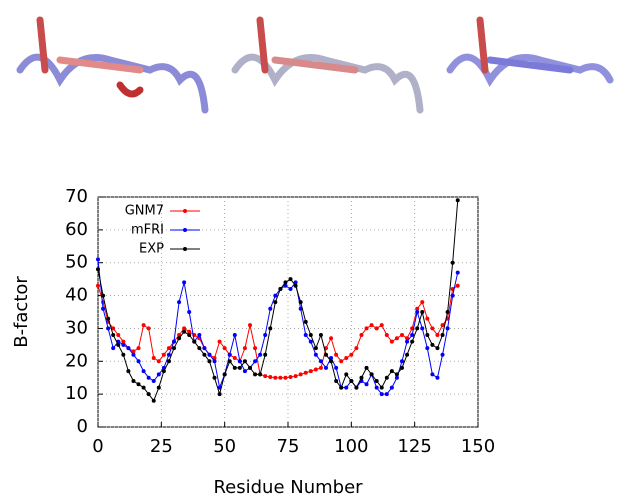  What do you see at coordinates (478, 446) in the screenshot?
I see `x-tick-label: 150` at bounding box center [478, 446].